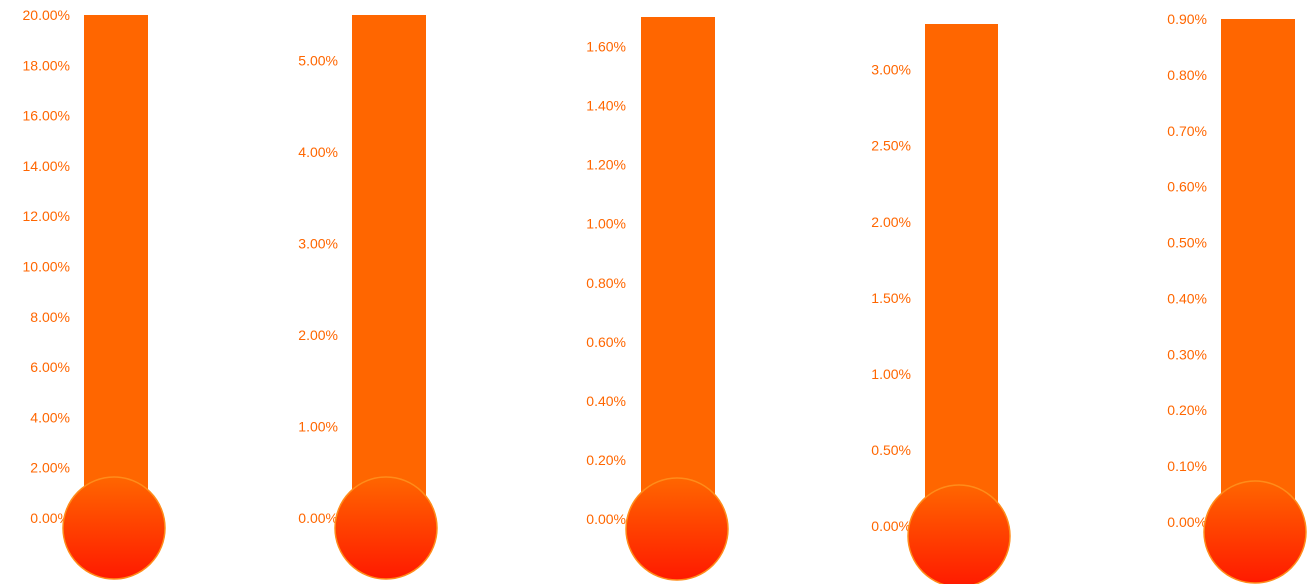  I want to click on tick-label: 1.20%, so click(606, 165).